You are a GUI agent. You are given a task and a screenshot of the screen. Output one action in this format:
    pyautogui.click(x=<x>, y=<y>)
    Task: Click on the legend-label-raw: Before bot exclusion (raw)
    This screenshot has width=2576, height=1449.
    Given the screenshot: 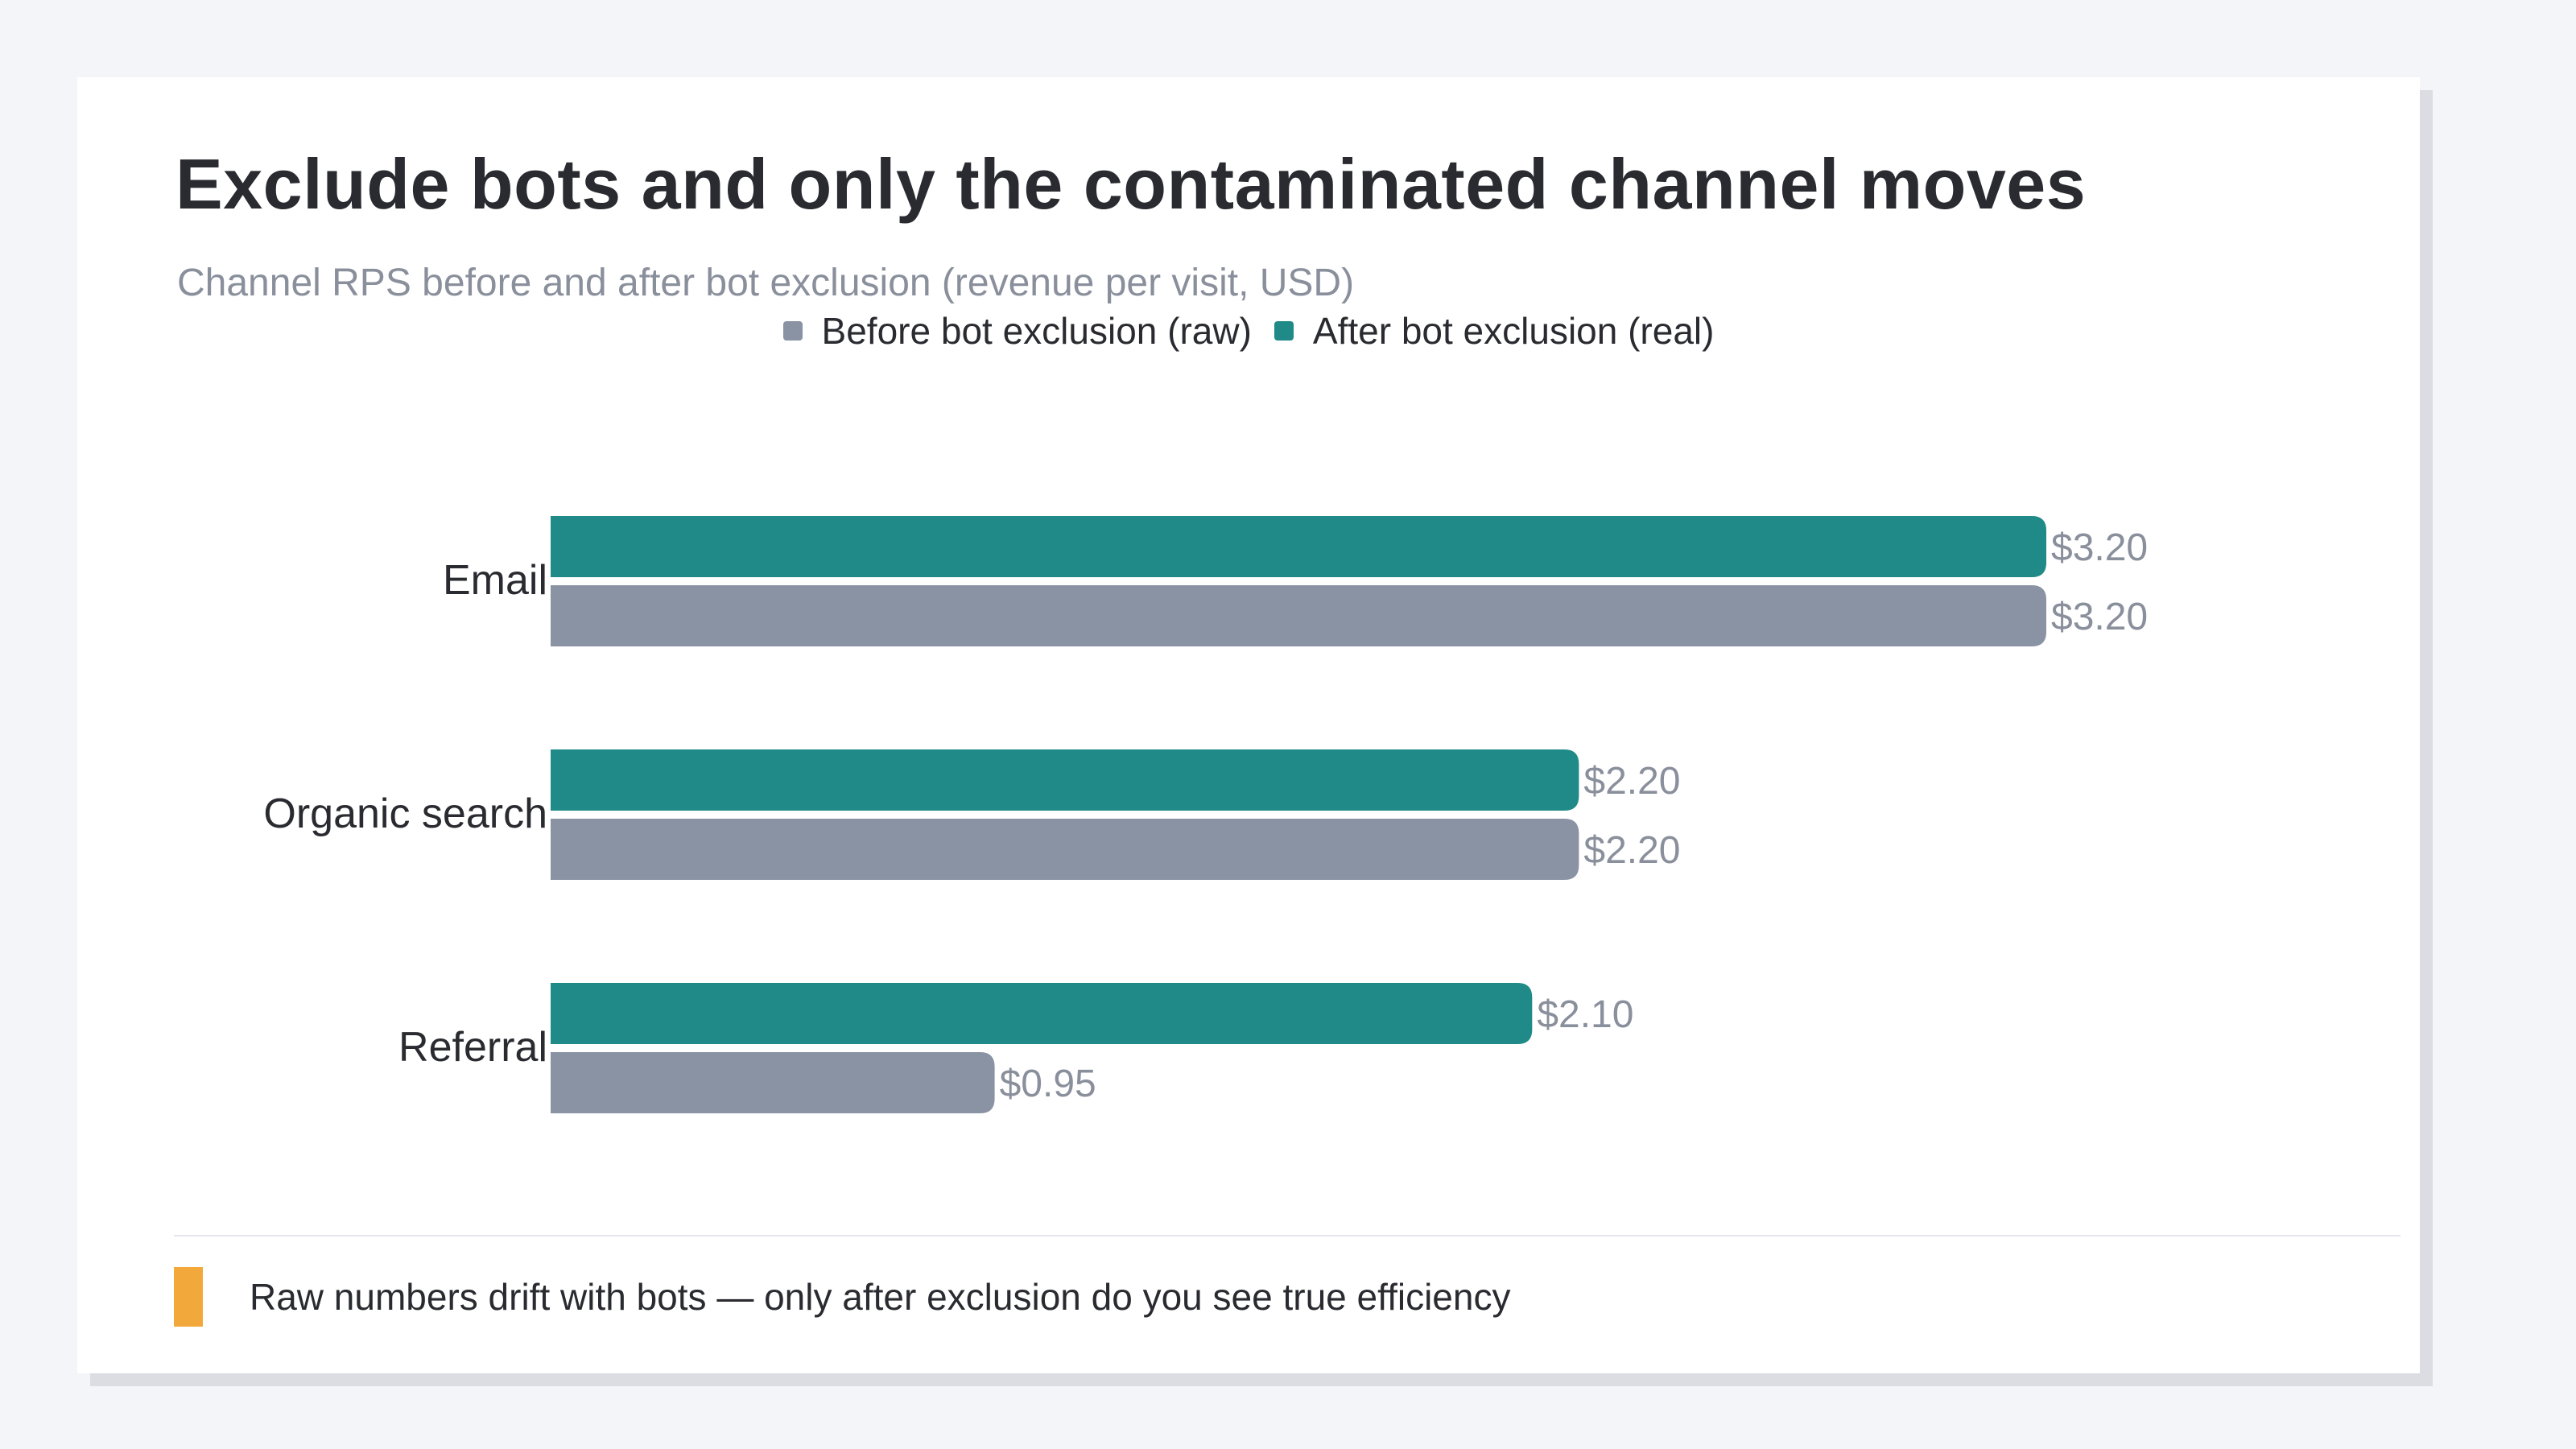 What is the action you would take?
    pyautogui.click(x=1036, y=331)
    